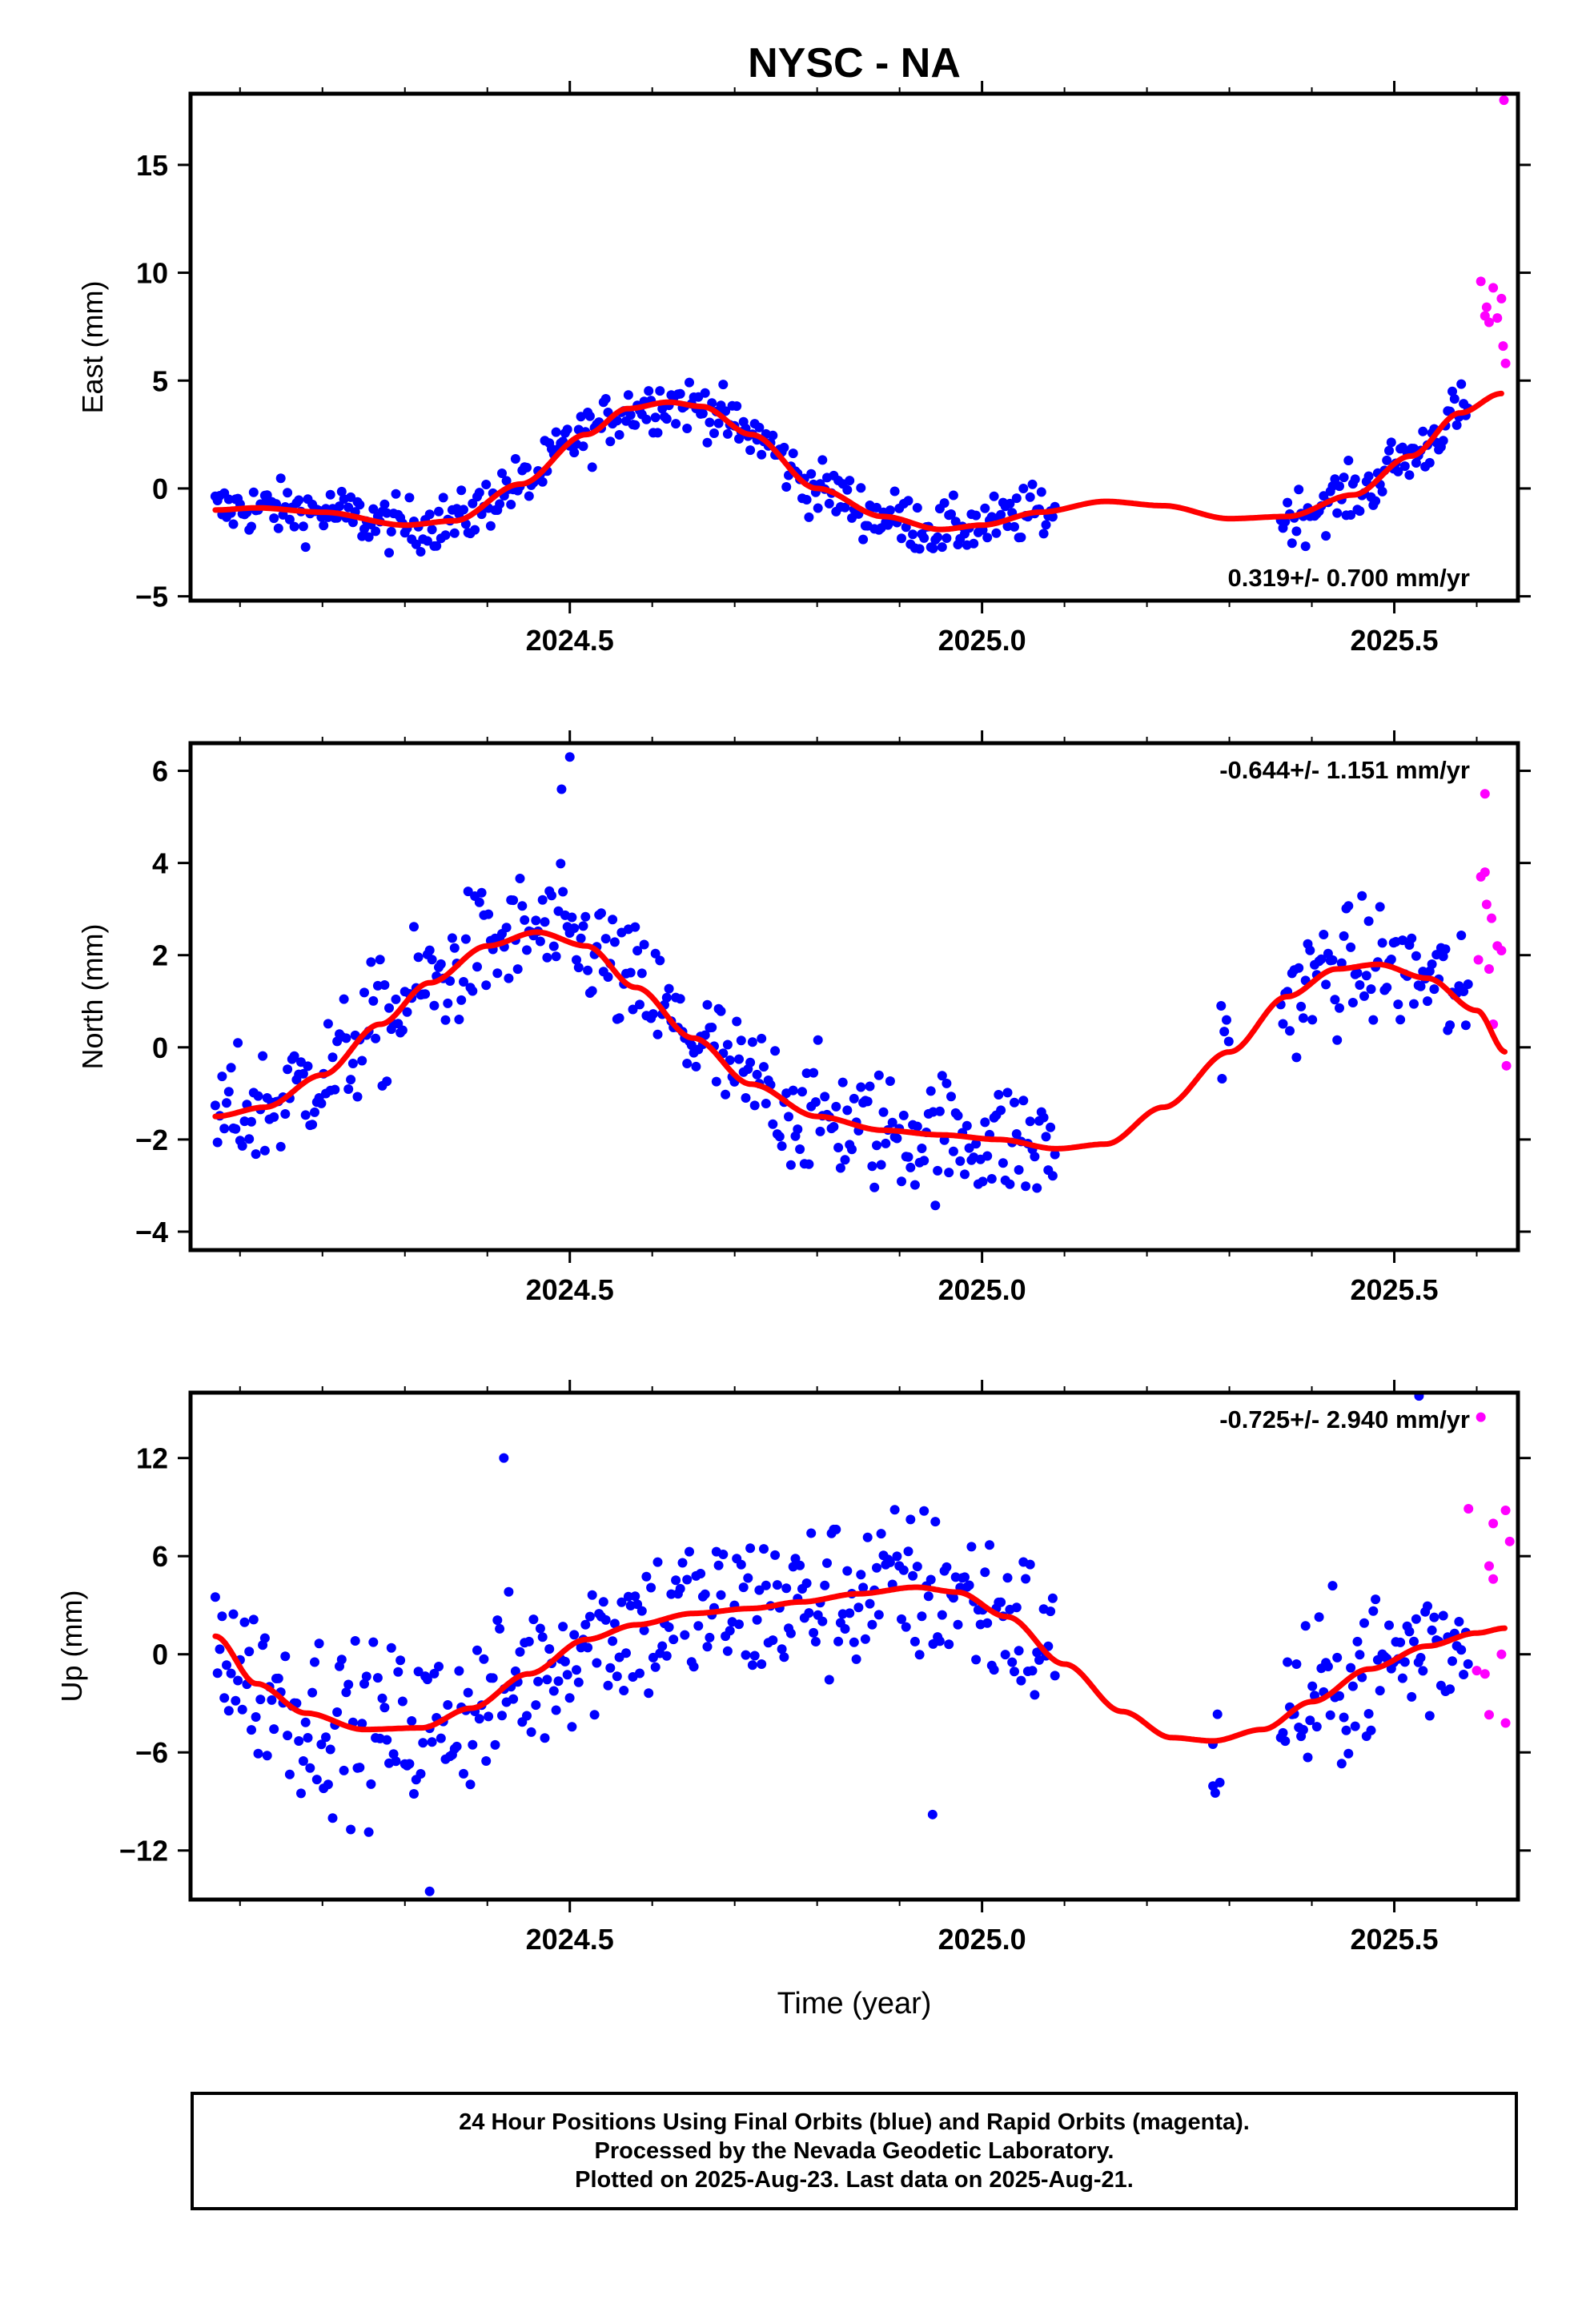 This screenshot has width=1582, height=2324. Describe the element at coordinates (92, 347) in the screenshot. I see `y-axis-label: East (mm)` at that location.